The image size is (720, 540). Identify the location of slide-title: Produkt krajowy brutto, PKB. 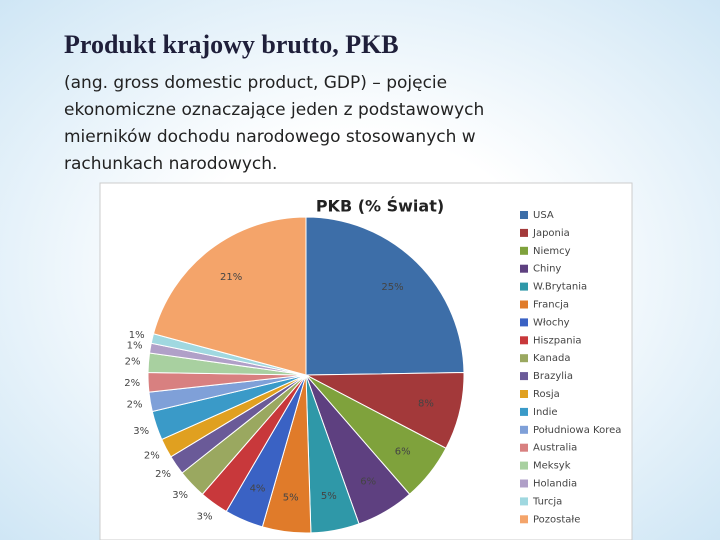
(231, 44).